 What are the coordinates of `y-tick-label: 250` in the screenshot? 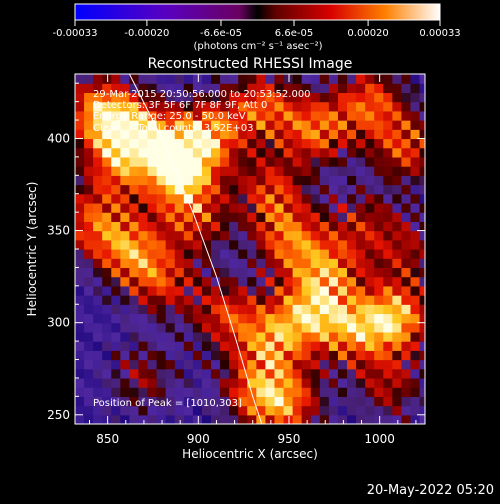 It's located at (58, 415).